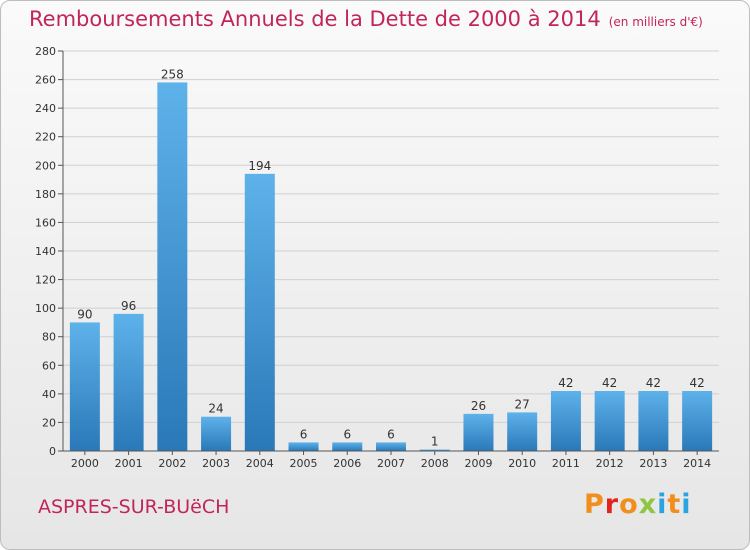  Describe the element at coordinates (172, 463) in the screenshot. I see `x-tick-label: 2002` at that location.